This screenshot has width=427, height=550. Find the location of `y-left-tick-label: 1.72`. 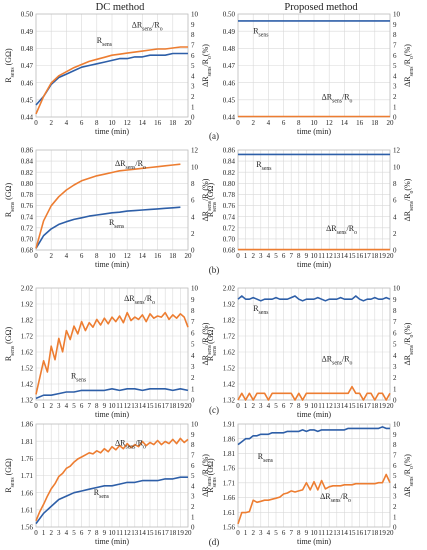

y-left-tick-label: 1.72 is located at coordinates (229, 337).